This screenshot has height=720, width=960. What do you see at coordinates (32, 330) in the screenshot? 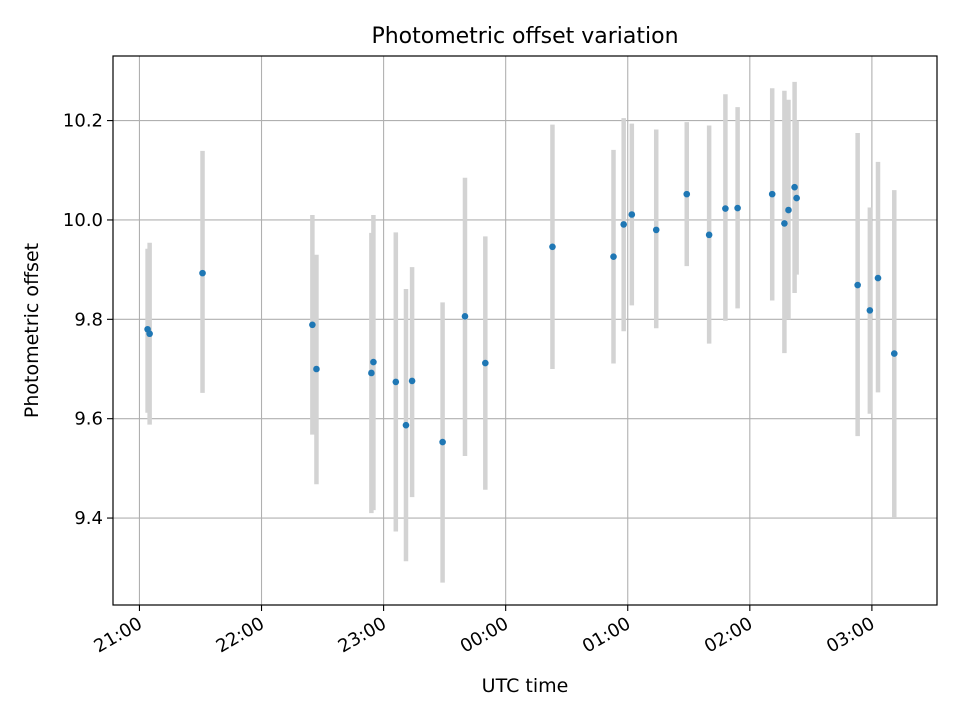
I see `y-axis-label: Photometric offset` at bounding box center [32, 330].